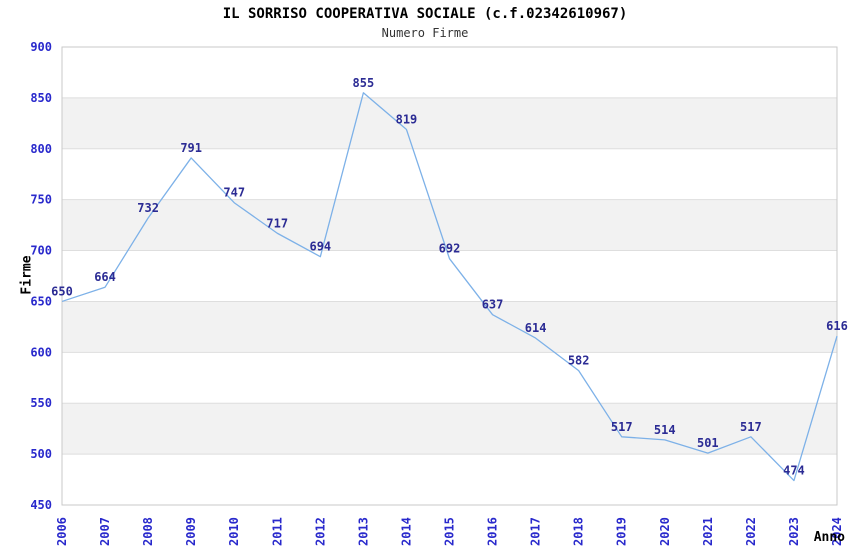  I want to click on data-point-label: 694, so click(320, 247).